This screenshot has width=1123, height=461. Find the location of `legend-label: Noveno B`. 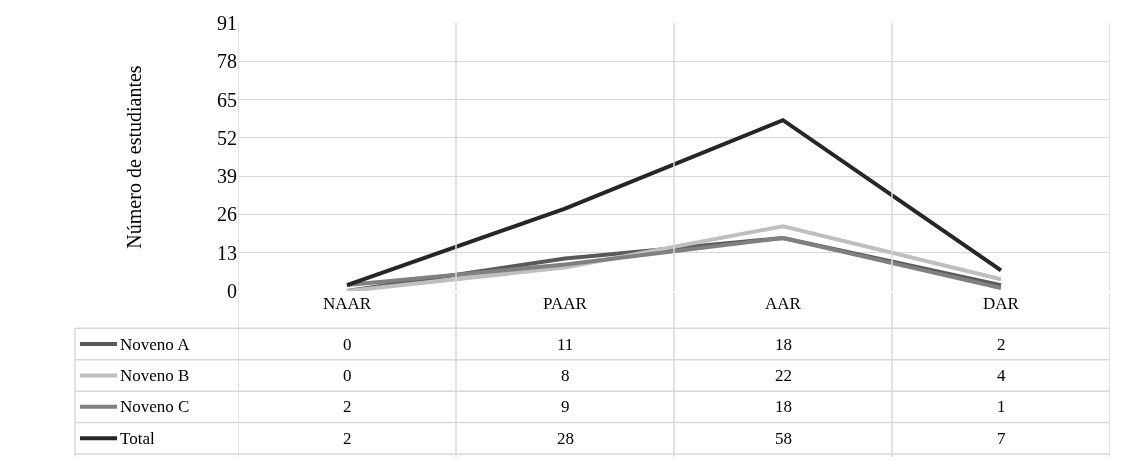

legend-label: Noveno B is located at coordinates (155, 375).